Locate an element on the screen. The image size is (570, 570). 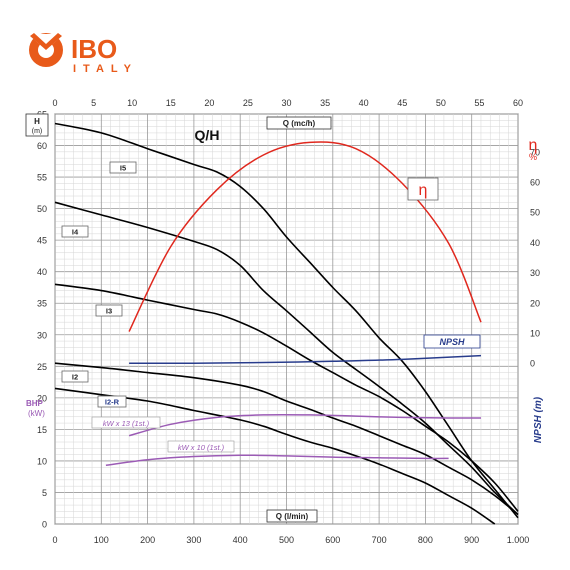
x-bottom-tick-label: 100 is located at coordinates (101, 540).